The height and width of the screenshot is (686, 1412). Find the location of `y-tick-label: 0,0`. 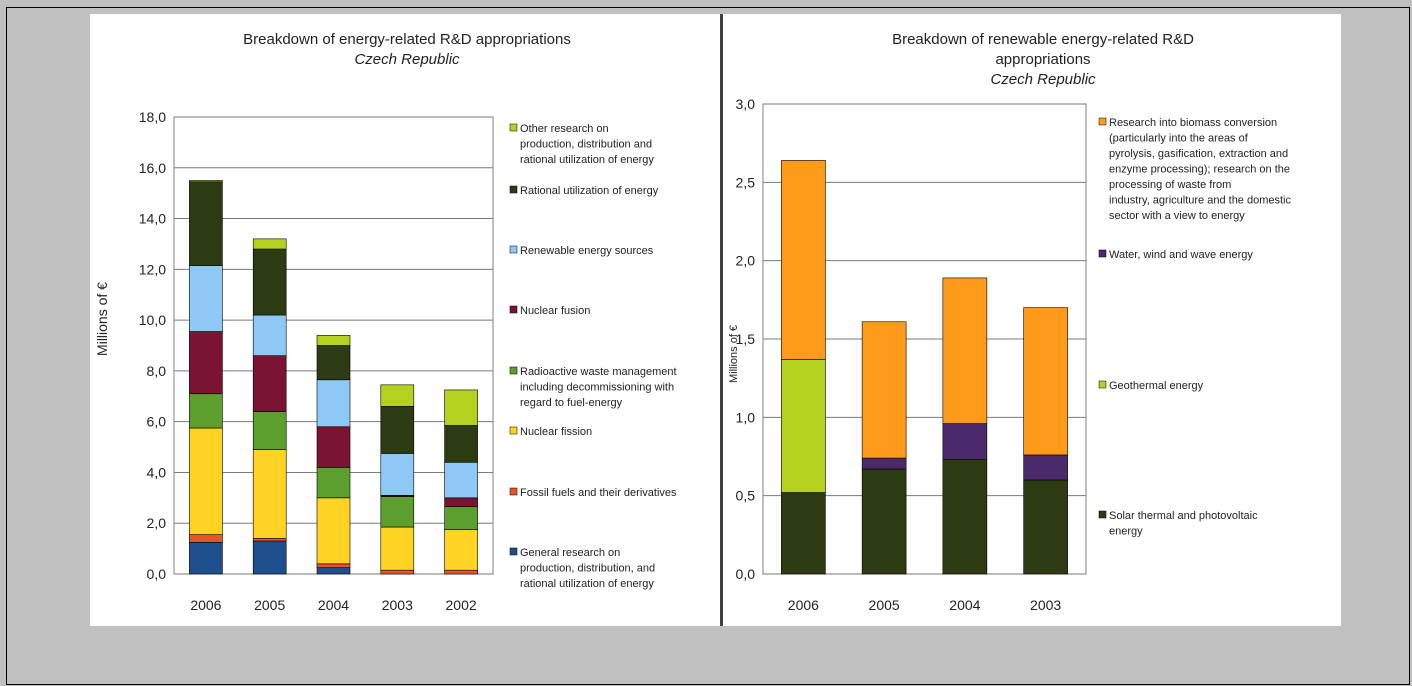

y-tick-label: 0,0 is located at coordinates (746, 574).